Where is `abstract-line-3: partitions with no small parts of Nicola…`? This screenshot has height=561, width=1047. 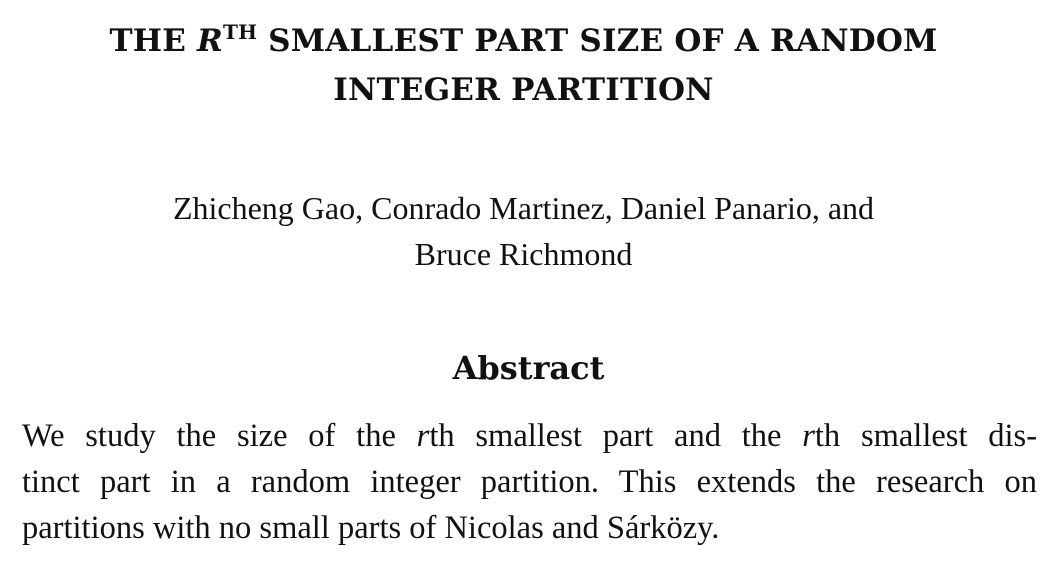
abstract-line-3: partitions with no small parts of Nicola… is located at coordinates (371, 528).